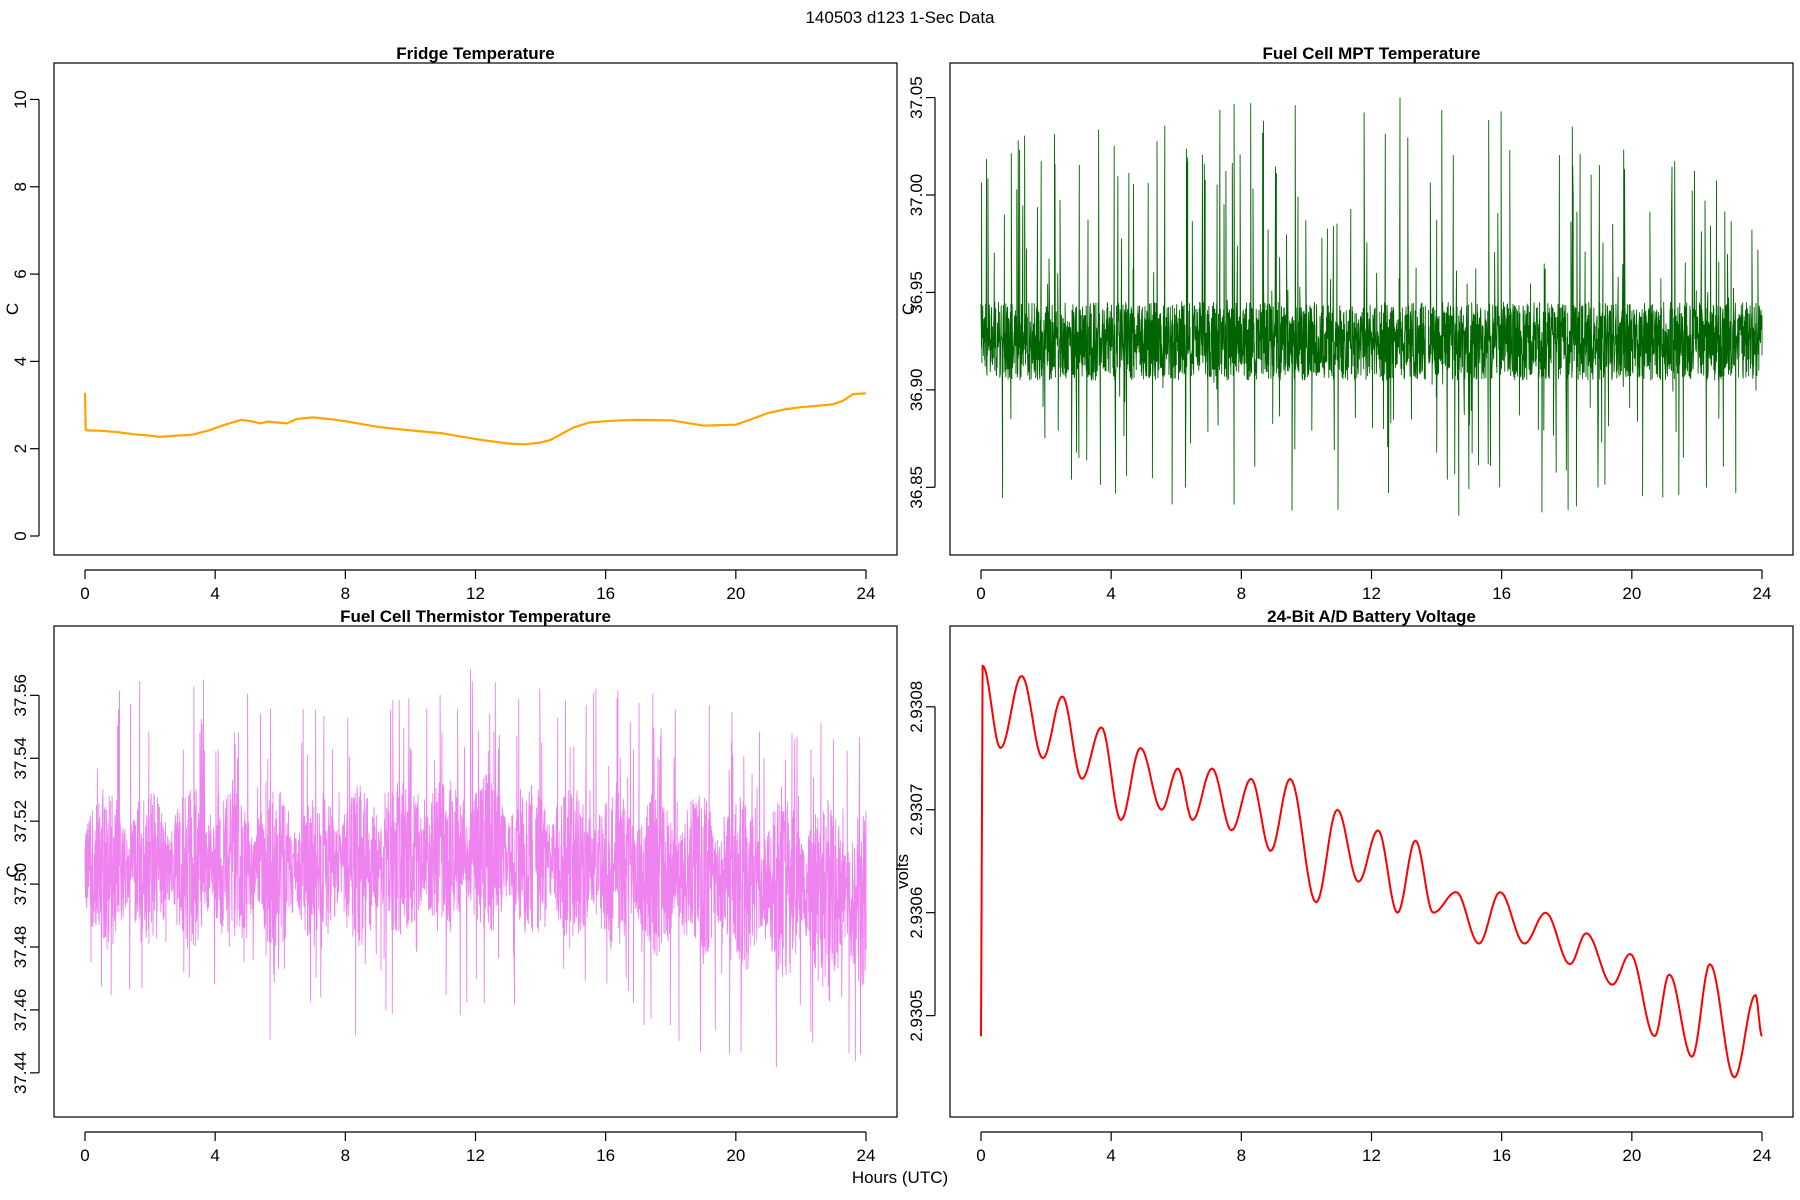  Describe the element at coordinates (1762, 593) in the screenshot. I see `mpt-x-tick-label: 24` at that location.